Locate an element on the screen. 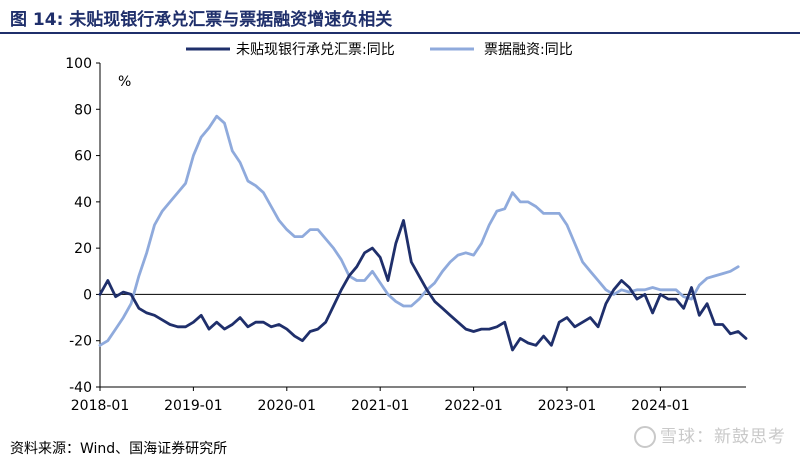  legend-label: 票据融资:同比 is located at coordinates (528, 50).